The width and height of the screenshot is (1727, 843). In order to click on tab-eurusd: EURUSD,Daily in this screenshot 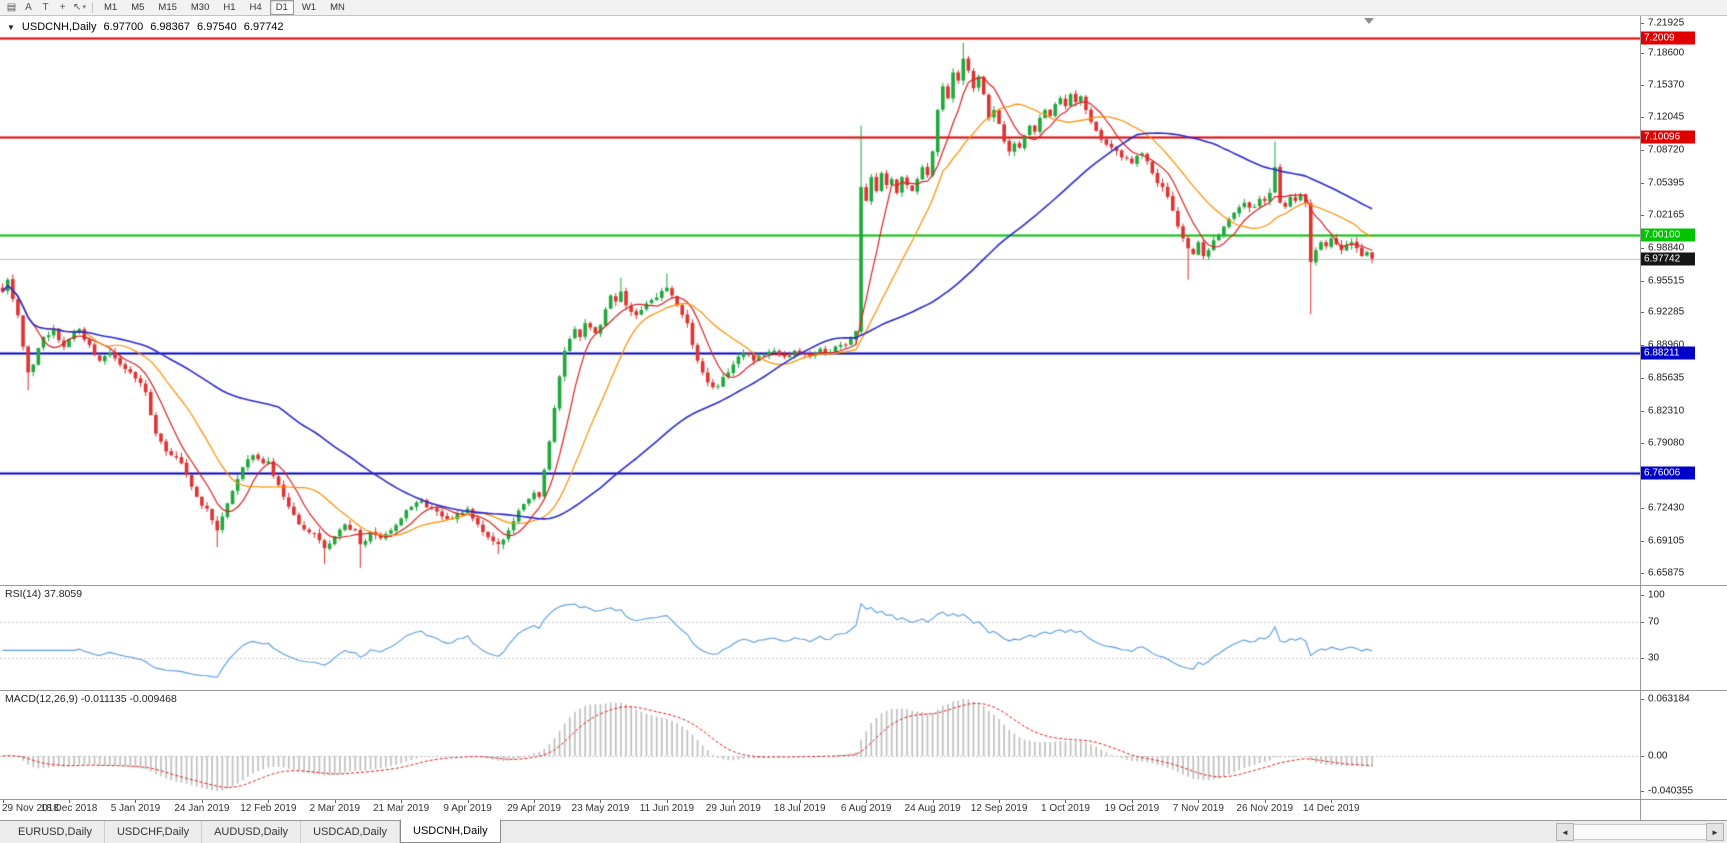, I will do `click(55, 832)`.